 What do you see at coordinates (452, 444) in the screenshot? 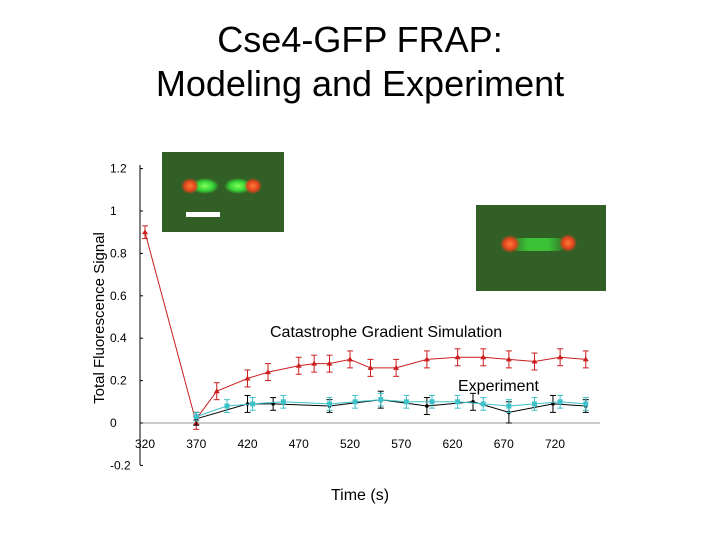
I see `x-tick-label: 620` at bounding box center [452, 444].